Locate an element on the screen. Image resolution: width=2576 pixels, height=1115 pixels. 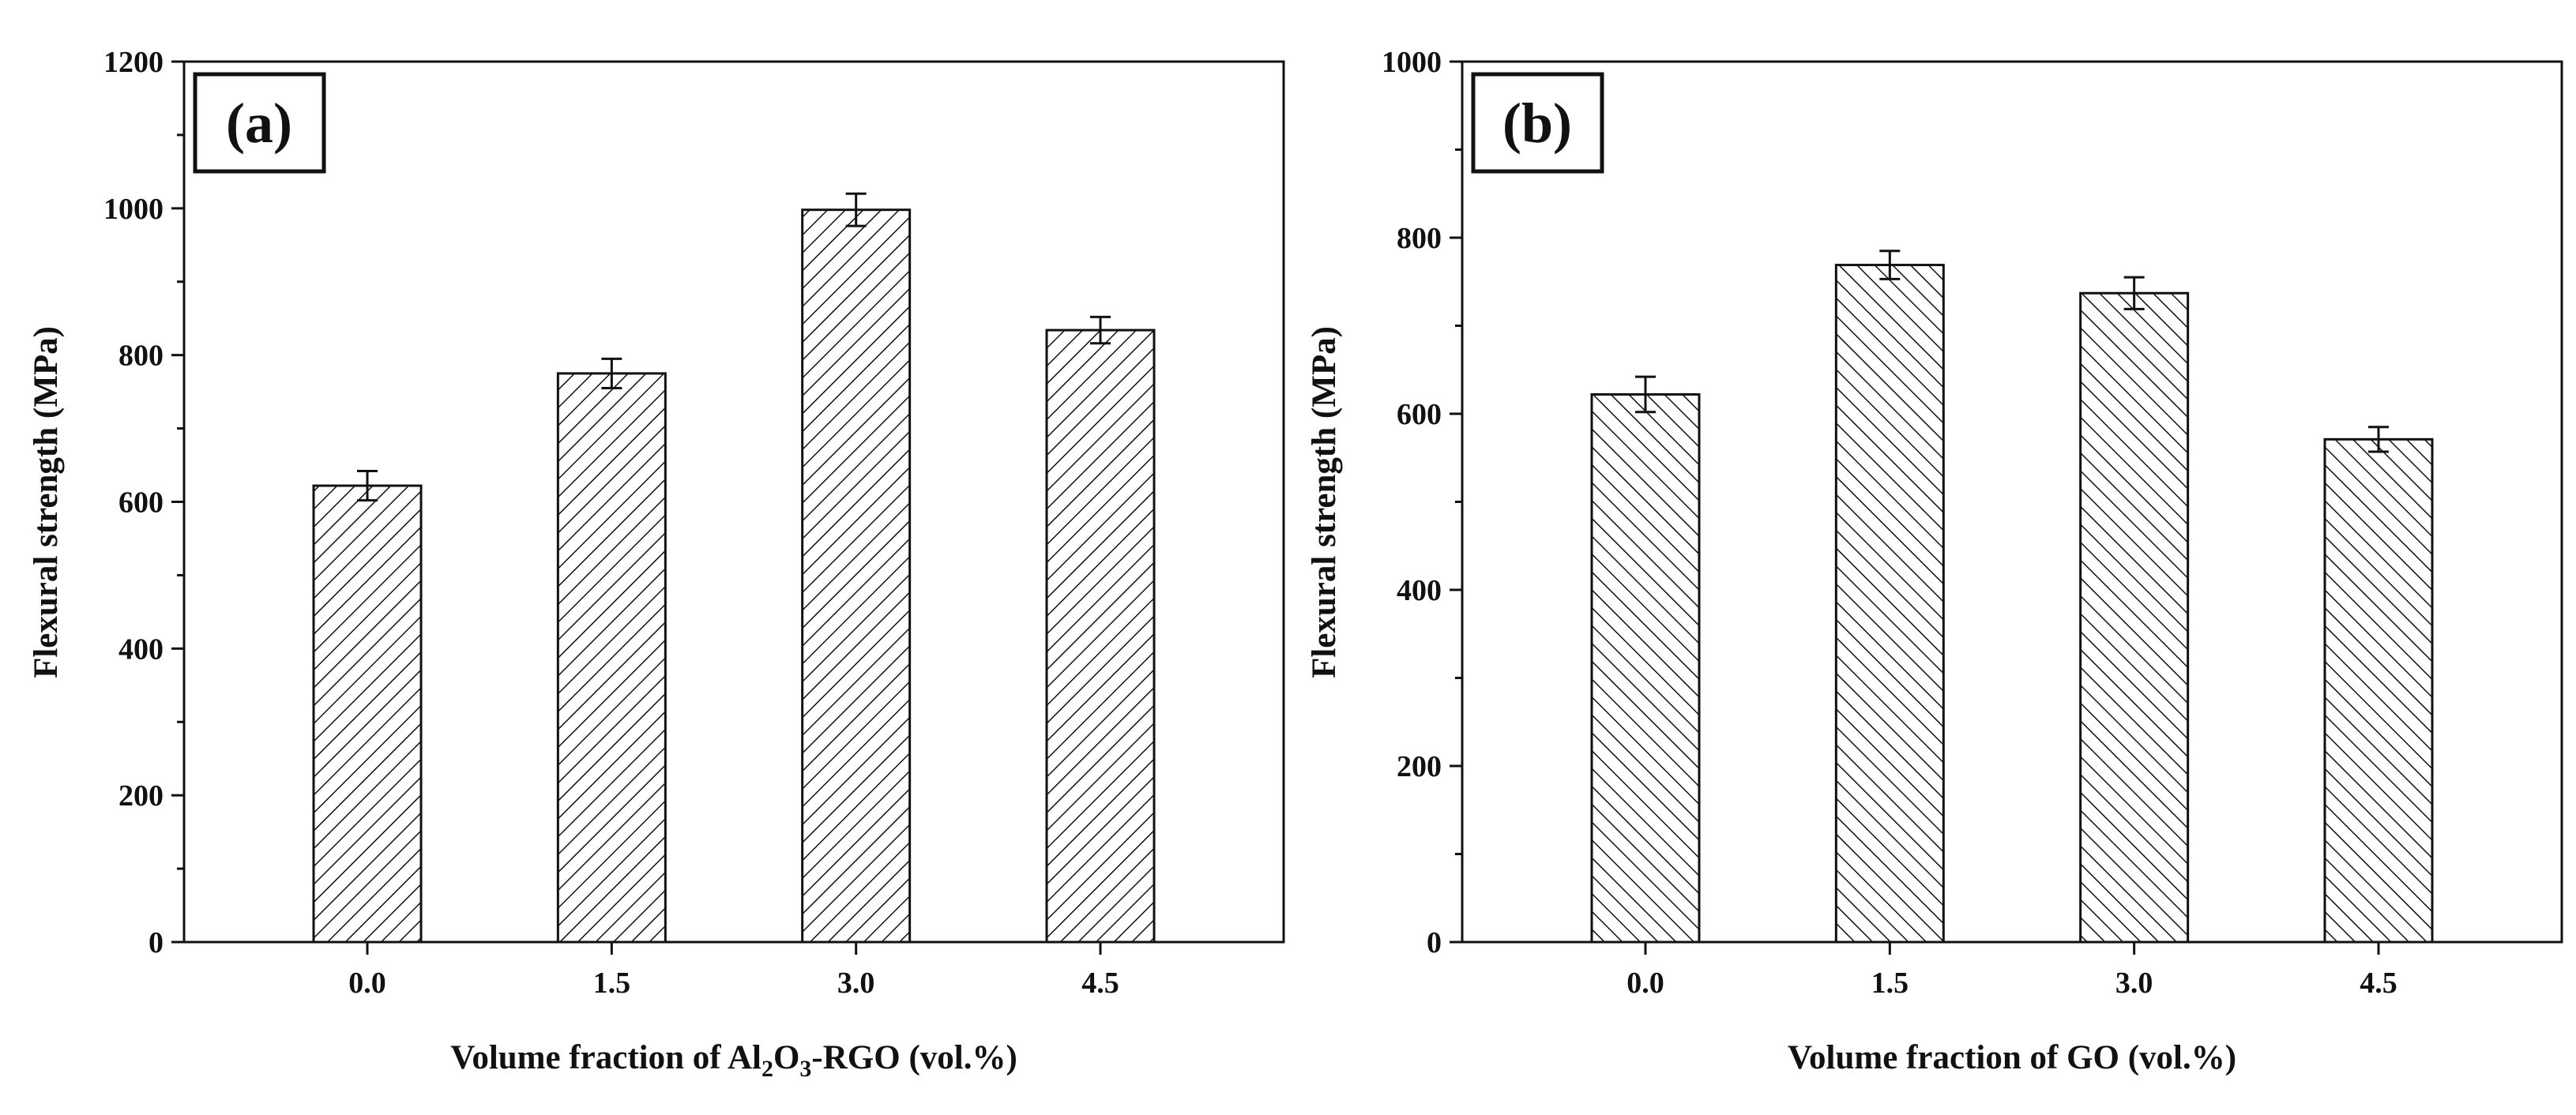
panel-label-b: (b) is located at coordinates (1537, 124).